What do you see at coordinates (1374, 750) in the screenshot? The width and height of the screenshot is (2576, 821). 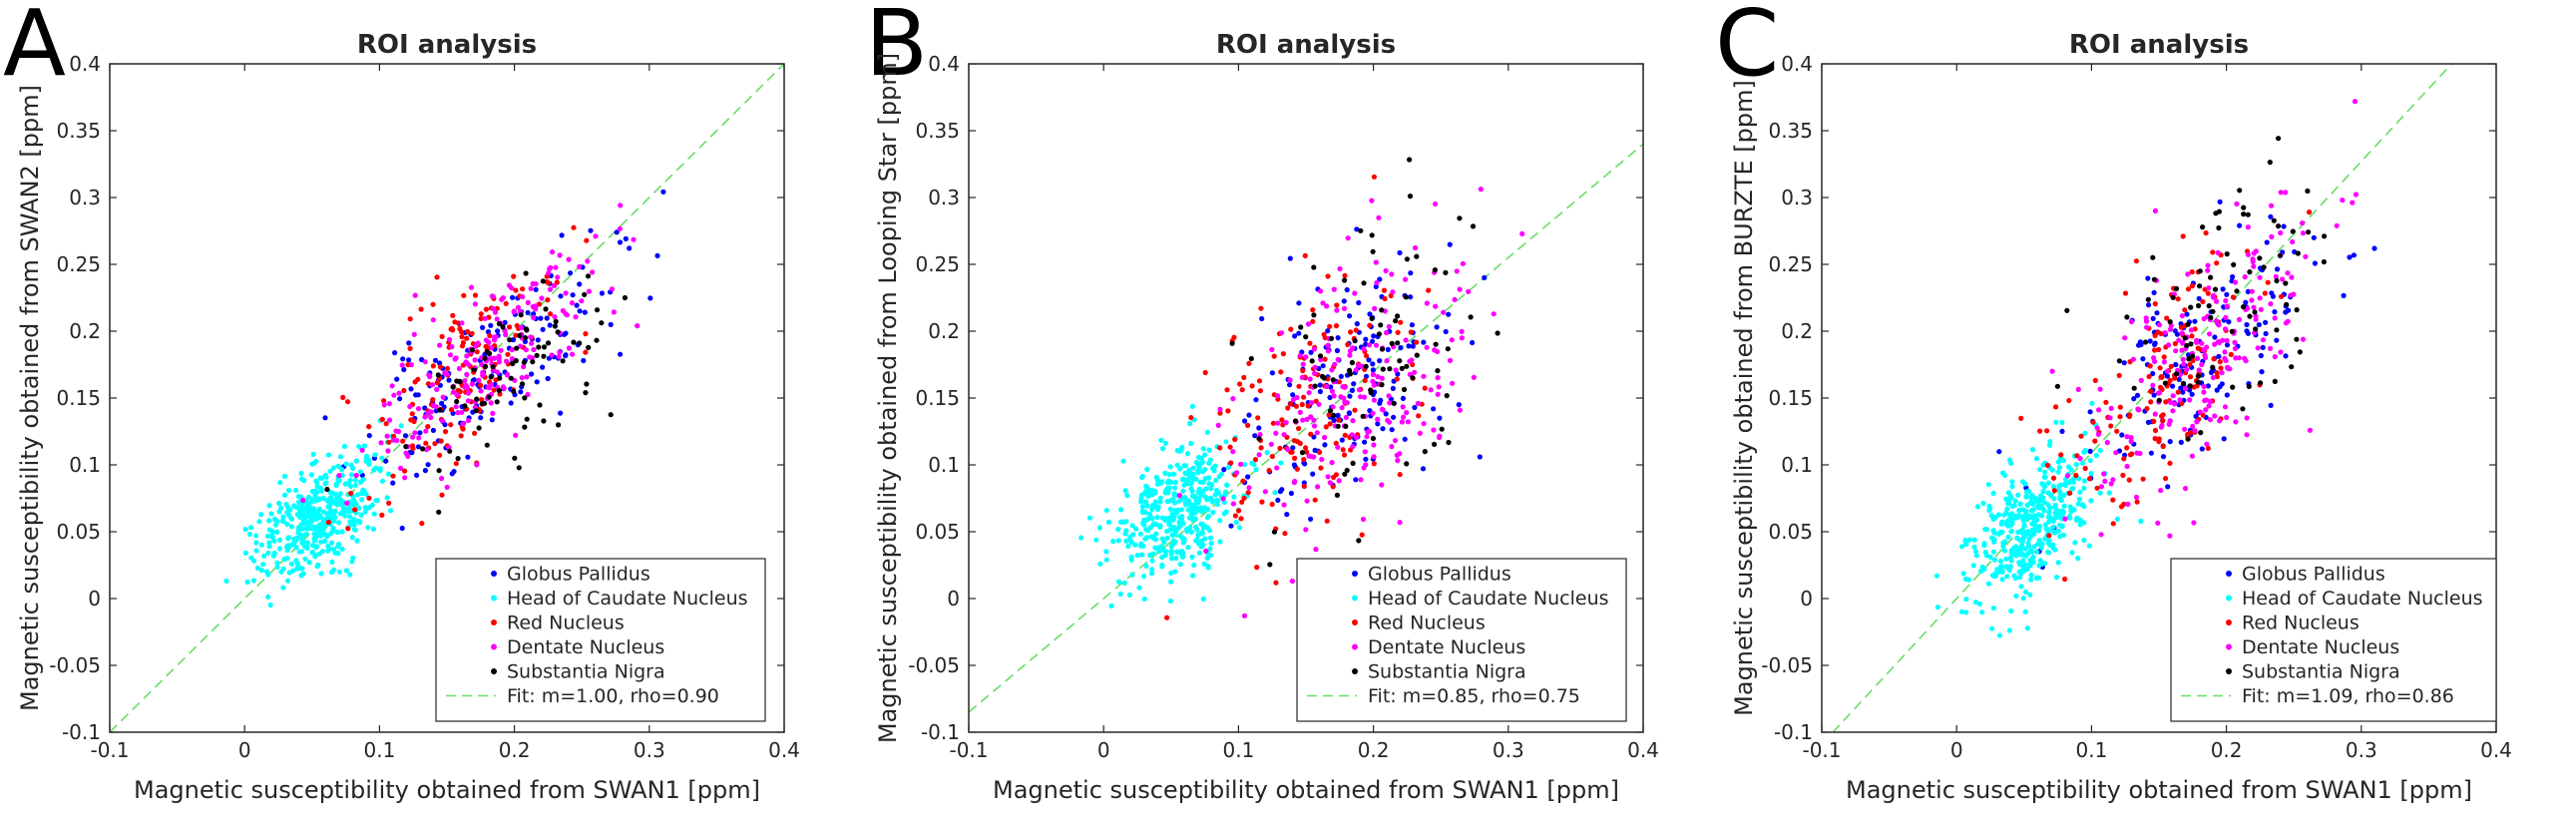 I see `x-tick-label: 0.2` at bounding box center [1374, 750].